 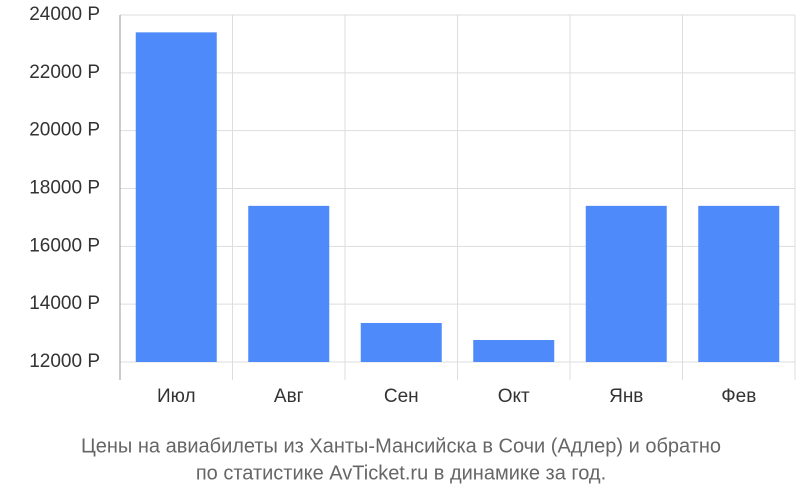 What do you see at coordinates (176, 396) in the screenshot?
I see `x-tick-label: Июл` at bounding box center [176, 396].